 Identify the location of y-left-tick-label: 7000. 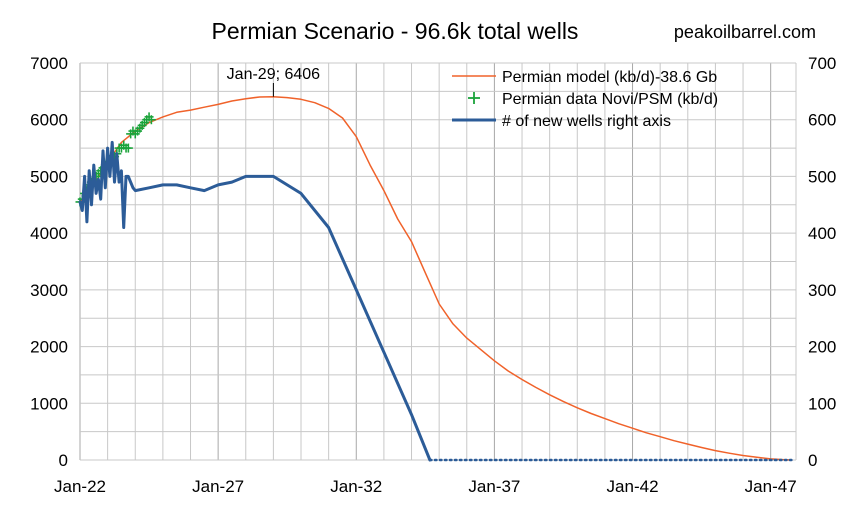
(49, 63).